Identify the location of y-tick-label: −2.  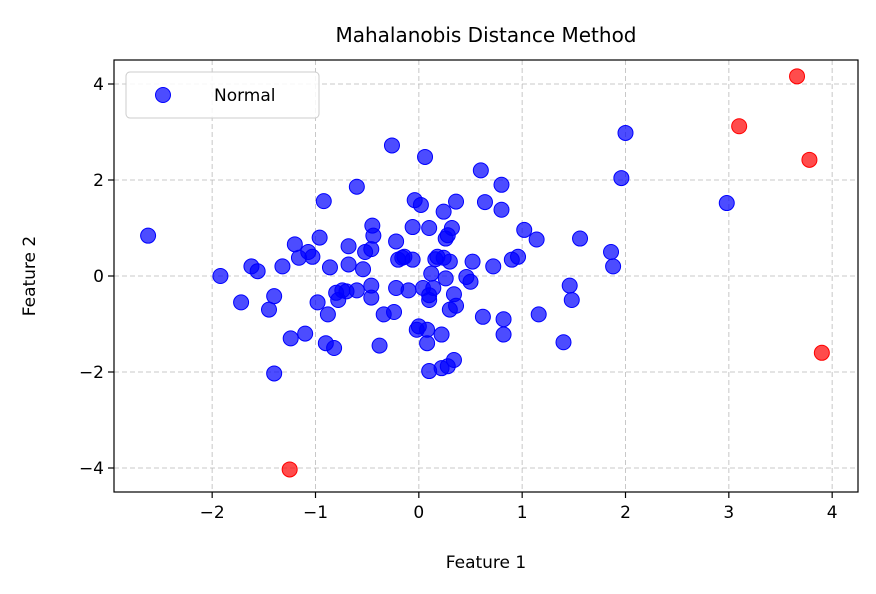
(91, 373).